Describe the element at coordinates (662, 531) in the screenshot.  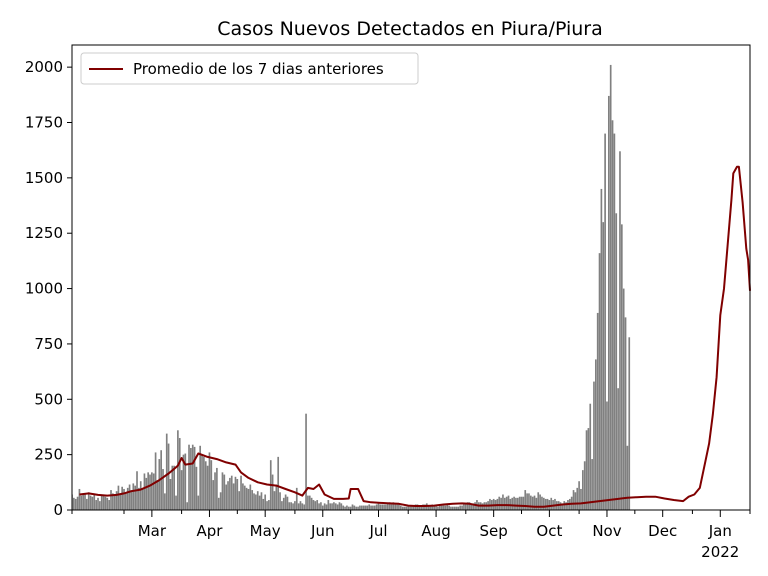
I see `x-tick-label: Dec` at that location.